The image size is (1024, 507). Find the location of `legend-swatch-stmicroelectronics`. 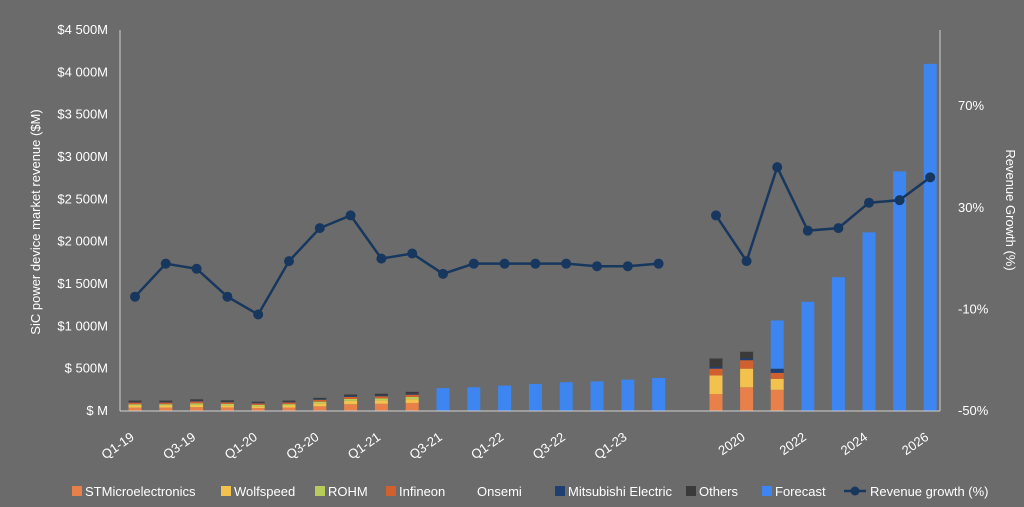

legend-swatch-stmicroelectronics is located at coordinates (77, 491).